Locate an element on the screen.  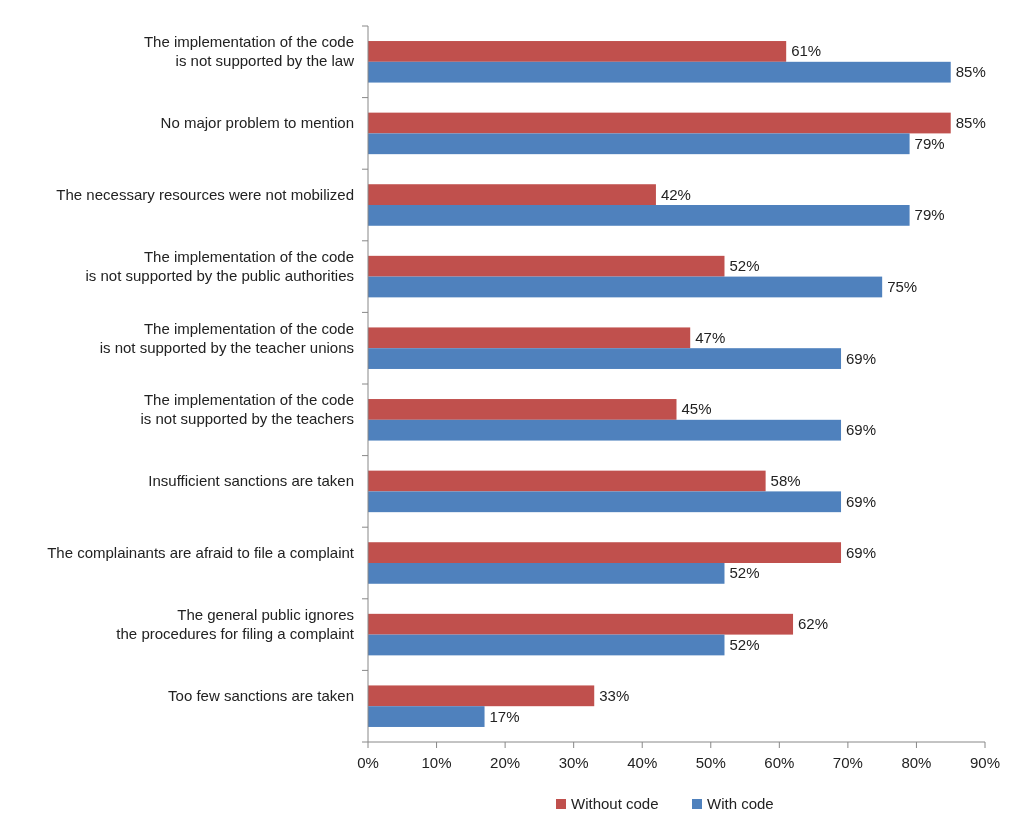
y-tick-label: Too few sanctions are taken is located at coordinates (261, 696).